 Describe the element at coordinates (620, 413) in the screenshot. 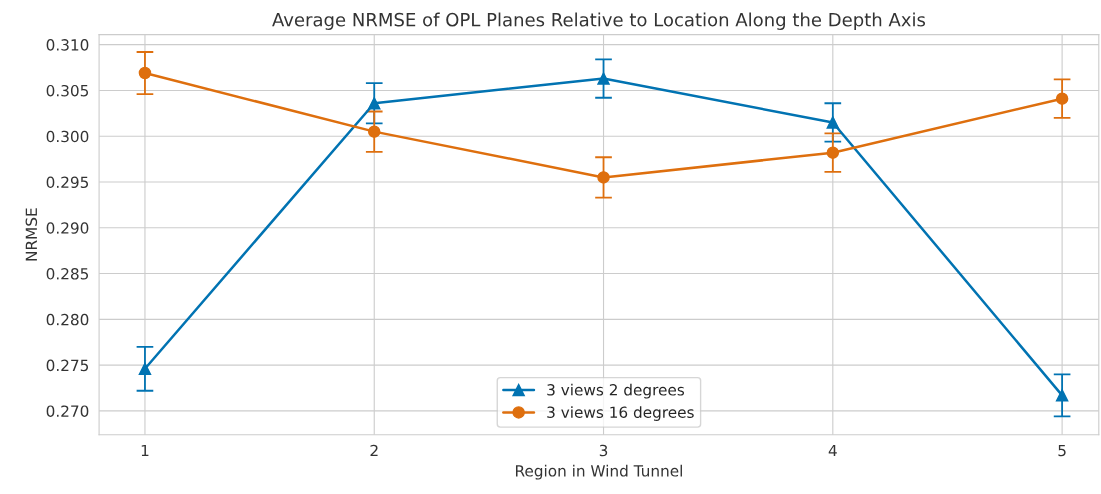

I see `legend-label: 3 views 16 degrees` at that location.